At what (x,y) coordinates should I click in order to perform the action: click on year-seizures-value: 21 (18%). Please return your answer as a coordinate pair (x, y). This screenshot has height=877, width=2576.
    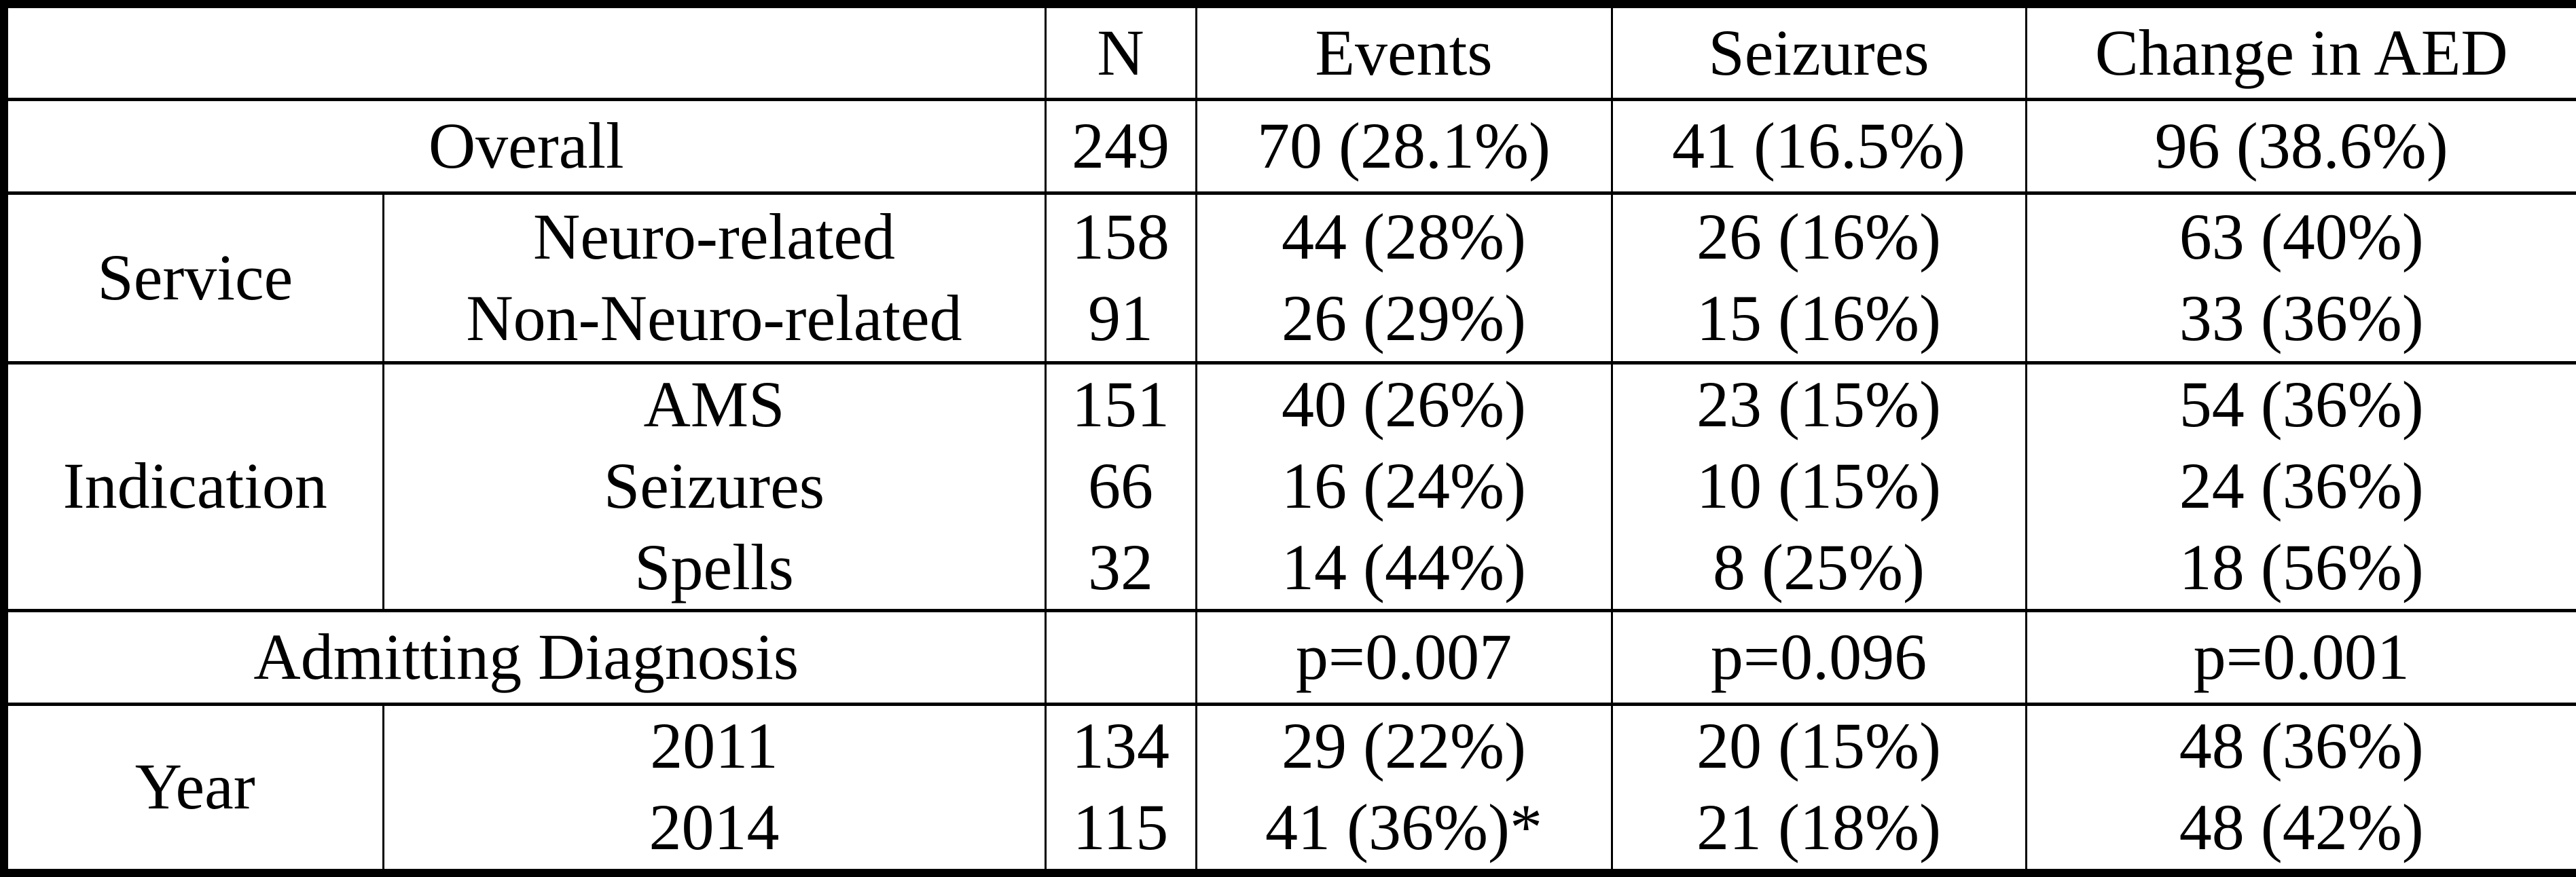
    Looking at the image, I should click on (1819, 828).